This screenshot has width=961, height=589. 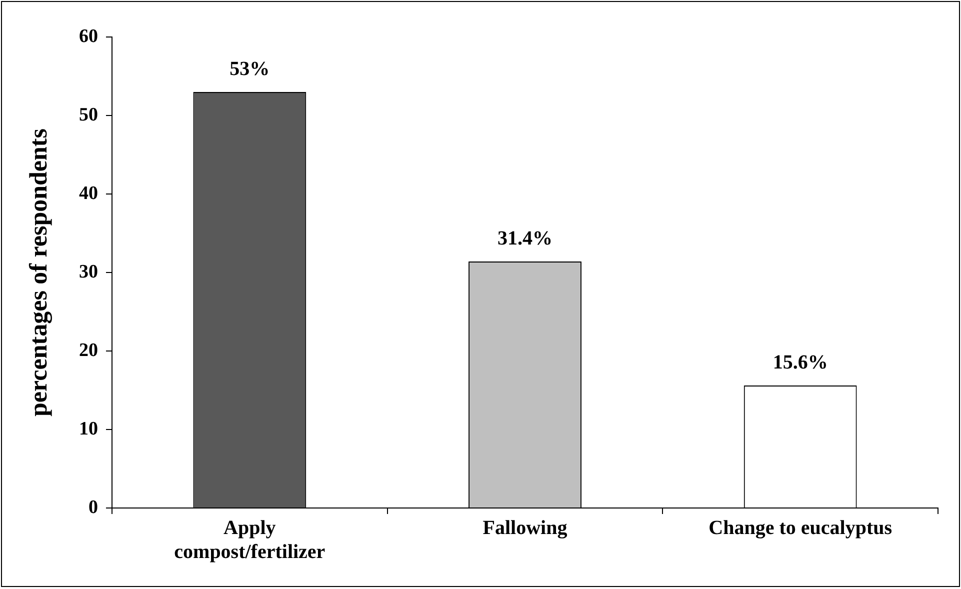 What do you see at coordinates (800, 363) in the screenshot?
I see `data-label: 15.6%` at bounding box center [800, 363].